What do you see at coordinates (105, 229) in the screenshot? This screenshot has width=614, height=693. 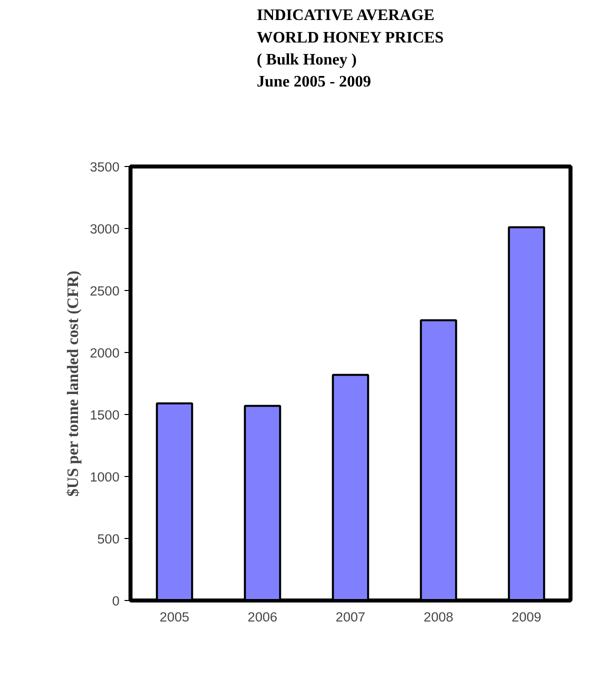 I see `y-tick-label: 3000` at bounding box center [105, 229].